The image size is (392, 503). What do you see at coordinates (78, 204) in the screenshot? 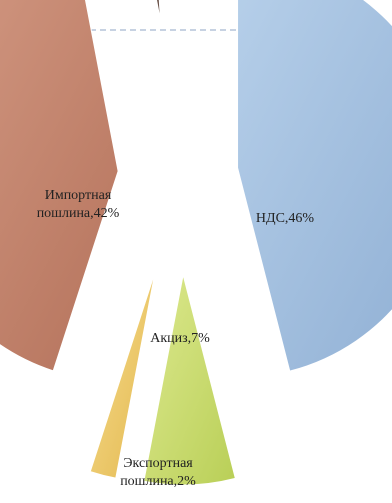
I see `slice-label: Импортная пошлина,42%` at bounding box center [78, 204].